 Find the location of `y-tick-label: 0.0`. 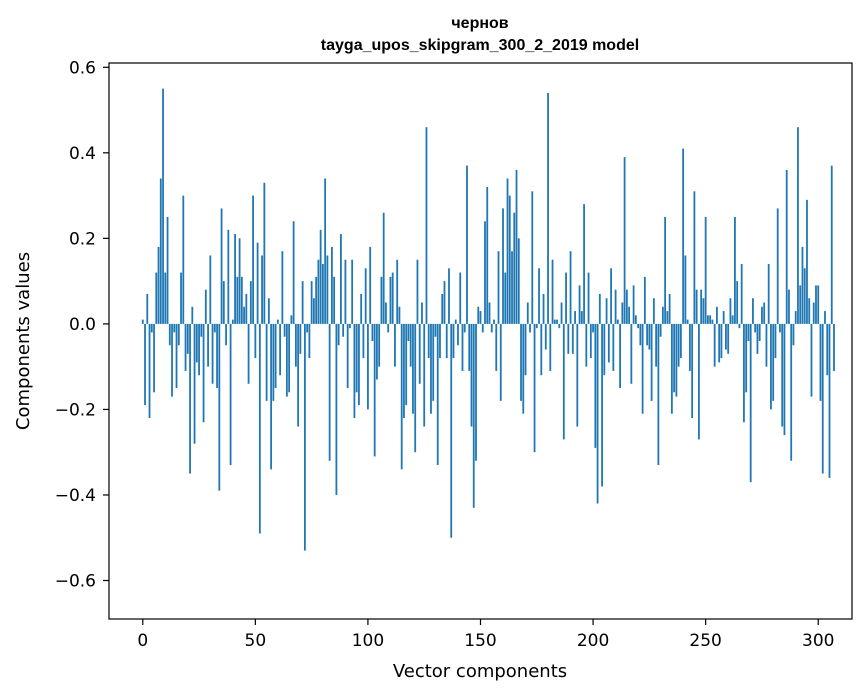

y-tick-label: 0.0 is located at coordinates (82, 325).